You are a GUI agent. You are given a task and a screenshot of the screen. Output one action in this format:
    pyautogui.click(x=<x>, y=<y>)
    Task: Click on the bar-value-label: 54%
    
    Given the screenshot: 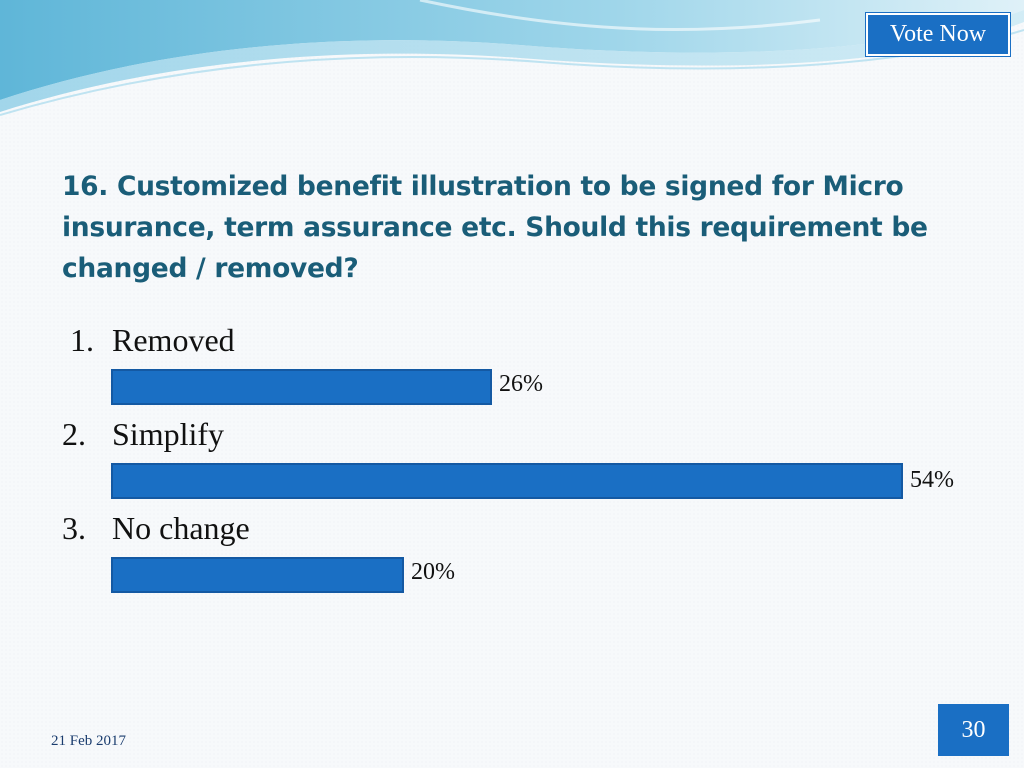 What is the action you would take?
    pyautogui.click(x=932, y=480)
    